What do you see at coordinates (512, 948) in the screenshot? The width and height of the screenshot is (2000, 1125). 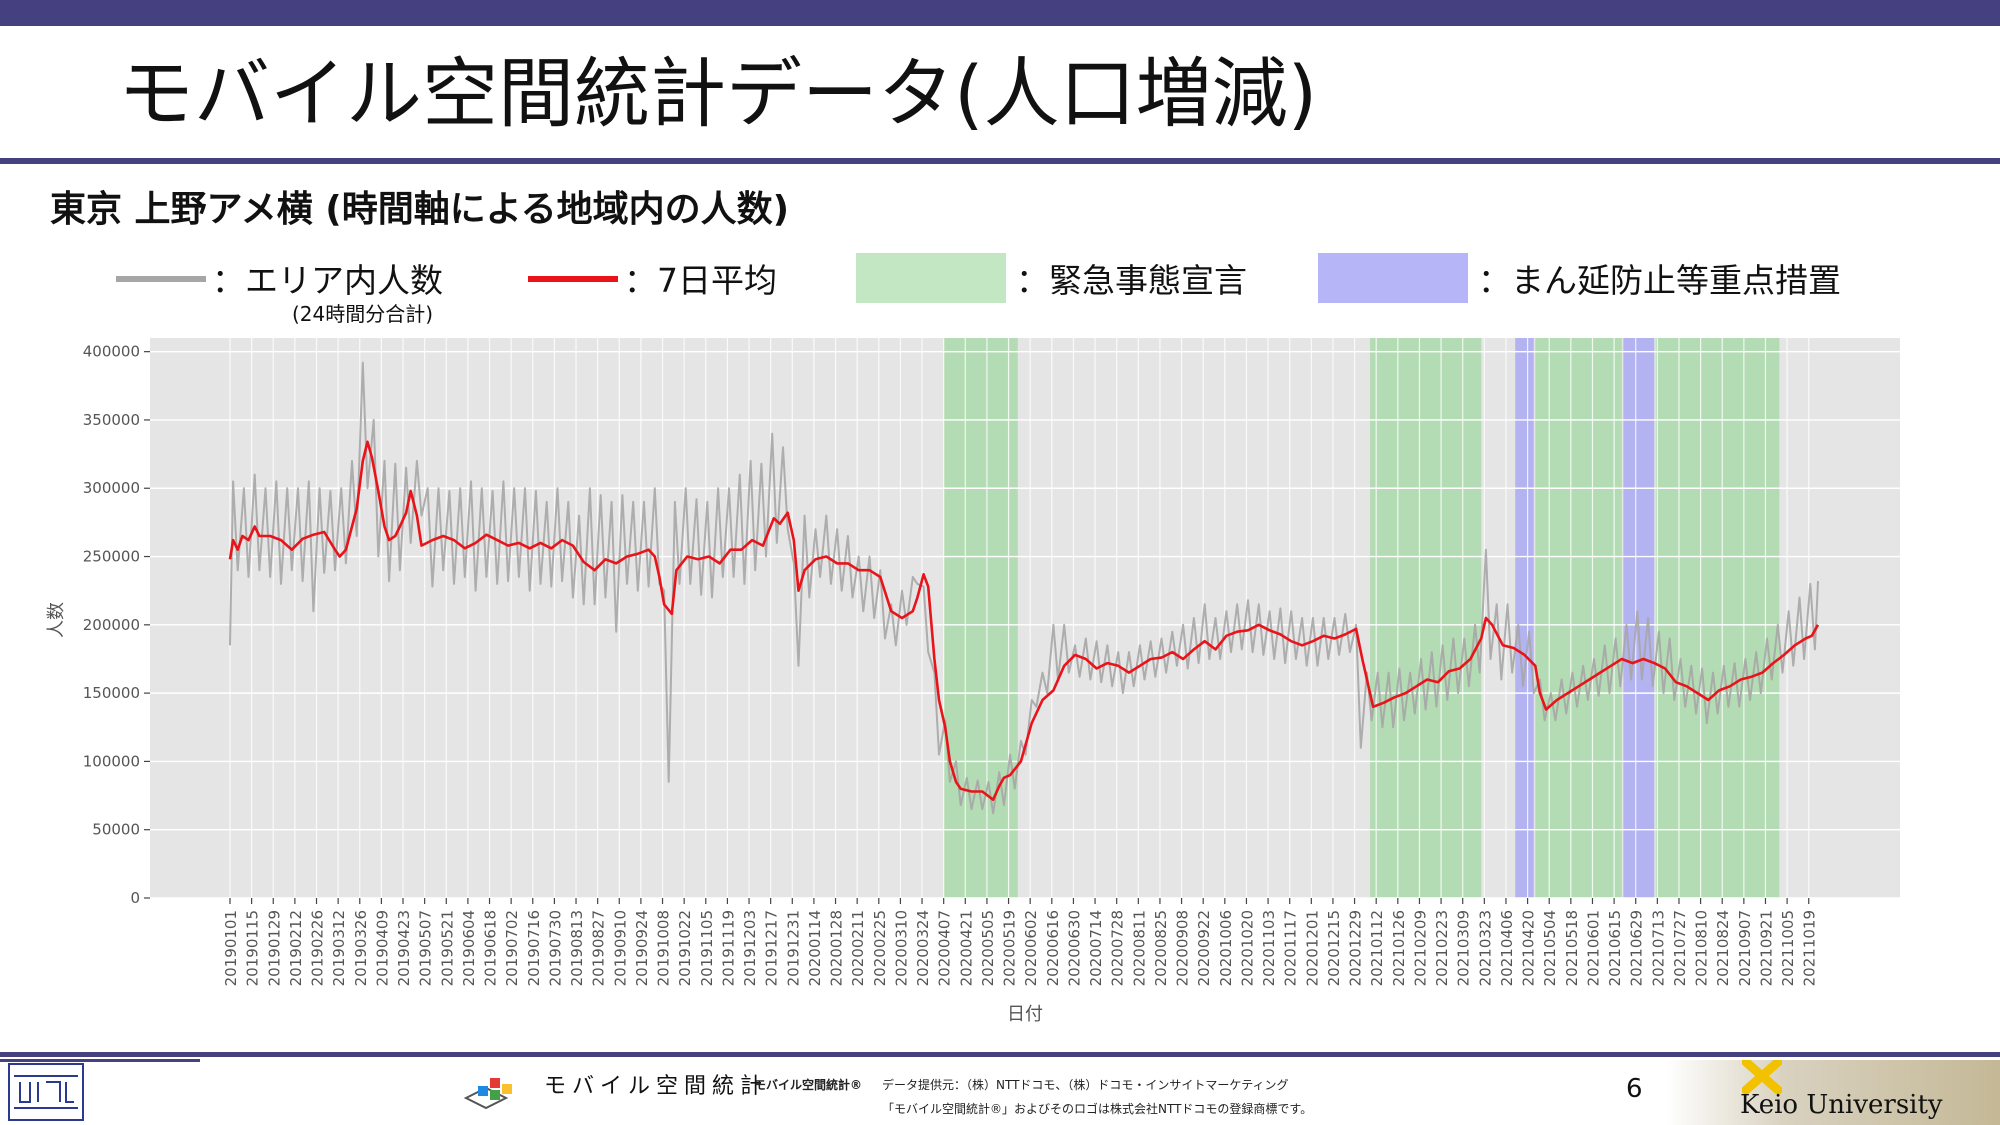 I see `x-tick-label: 20190702` at bounding box center [512, 948].